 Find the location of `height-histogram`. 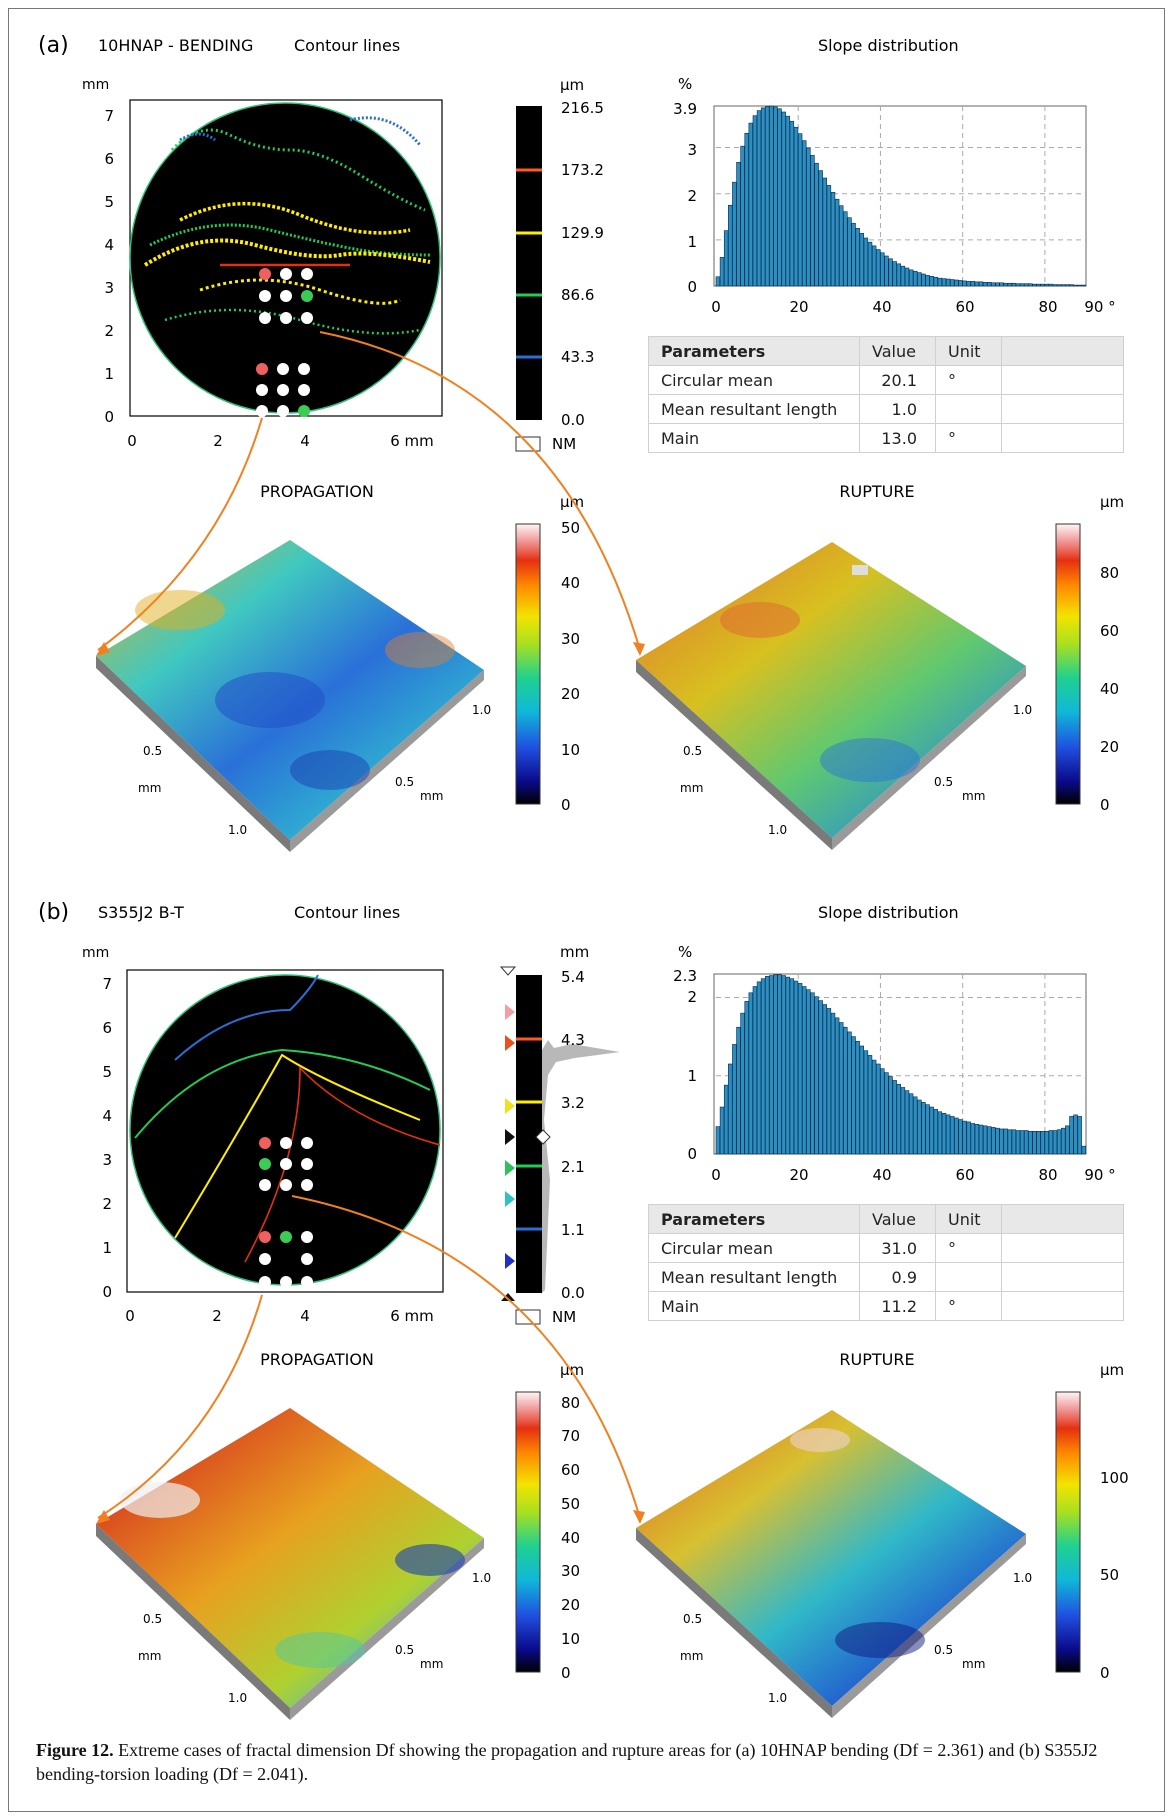

height-histogram is located at coordinates (581, 1166).